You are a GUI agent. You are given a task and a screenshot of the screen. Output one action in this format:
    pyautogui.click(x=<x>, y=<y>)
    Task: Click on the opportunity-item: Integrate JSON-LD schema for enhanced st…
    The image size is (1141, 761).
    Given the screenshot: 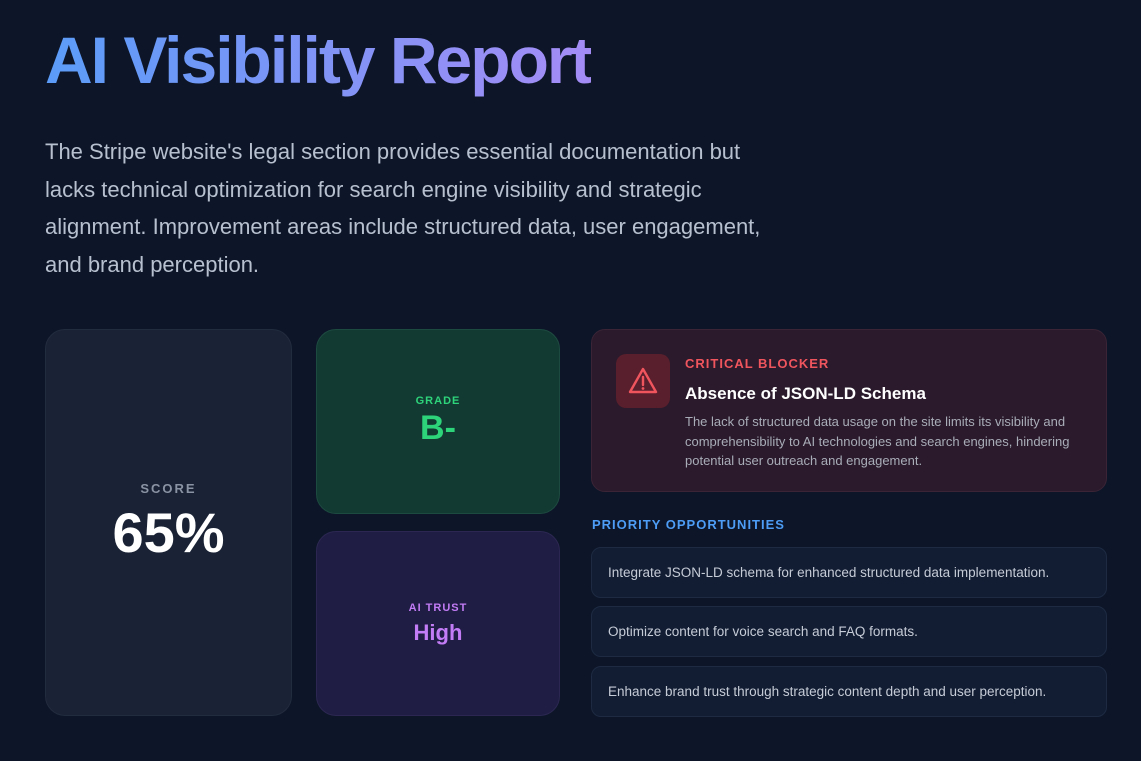 What is the action you would take?
    pyautogui.click(x=849, y=572)
    